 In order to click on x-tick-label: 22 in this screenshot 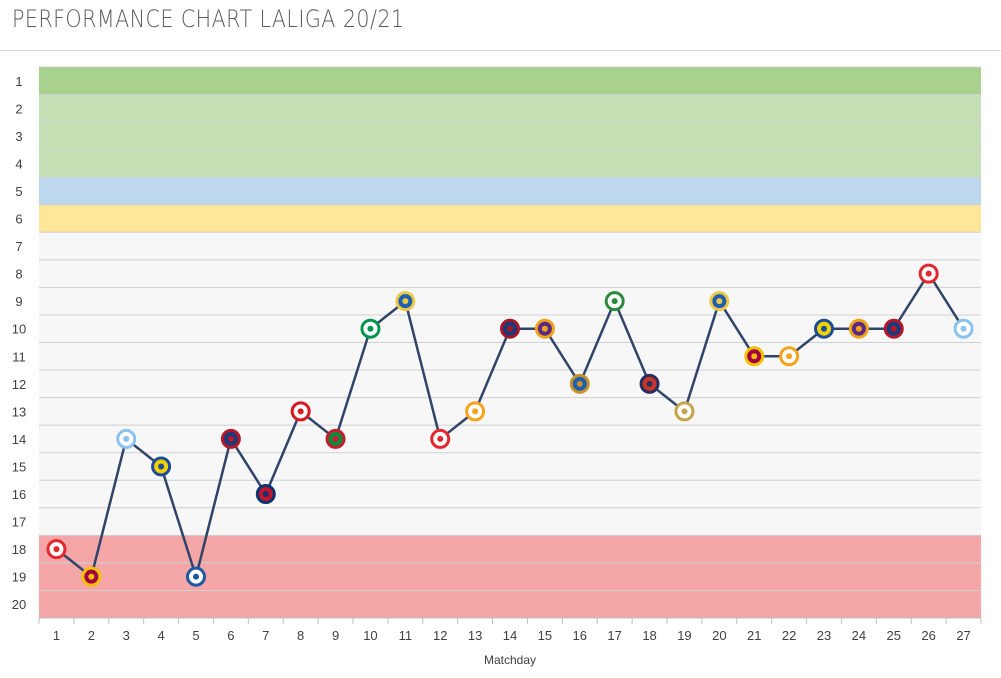, I will do `click(789, 635)`.